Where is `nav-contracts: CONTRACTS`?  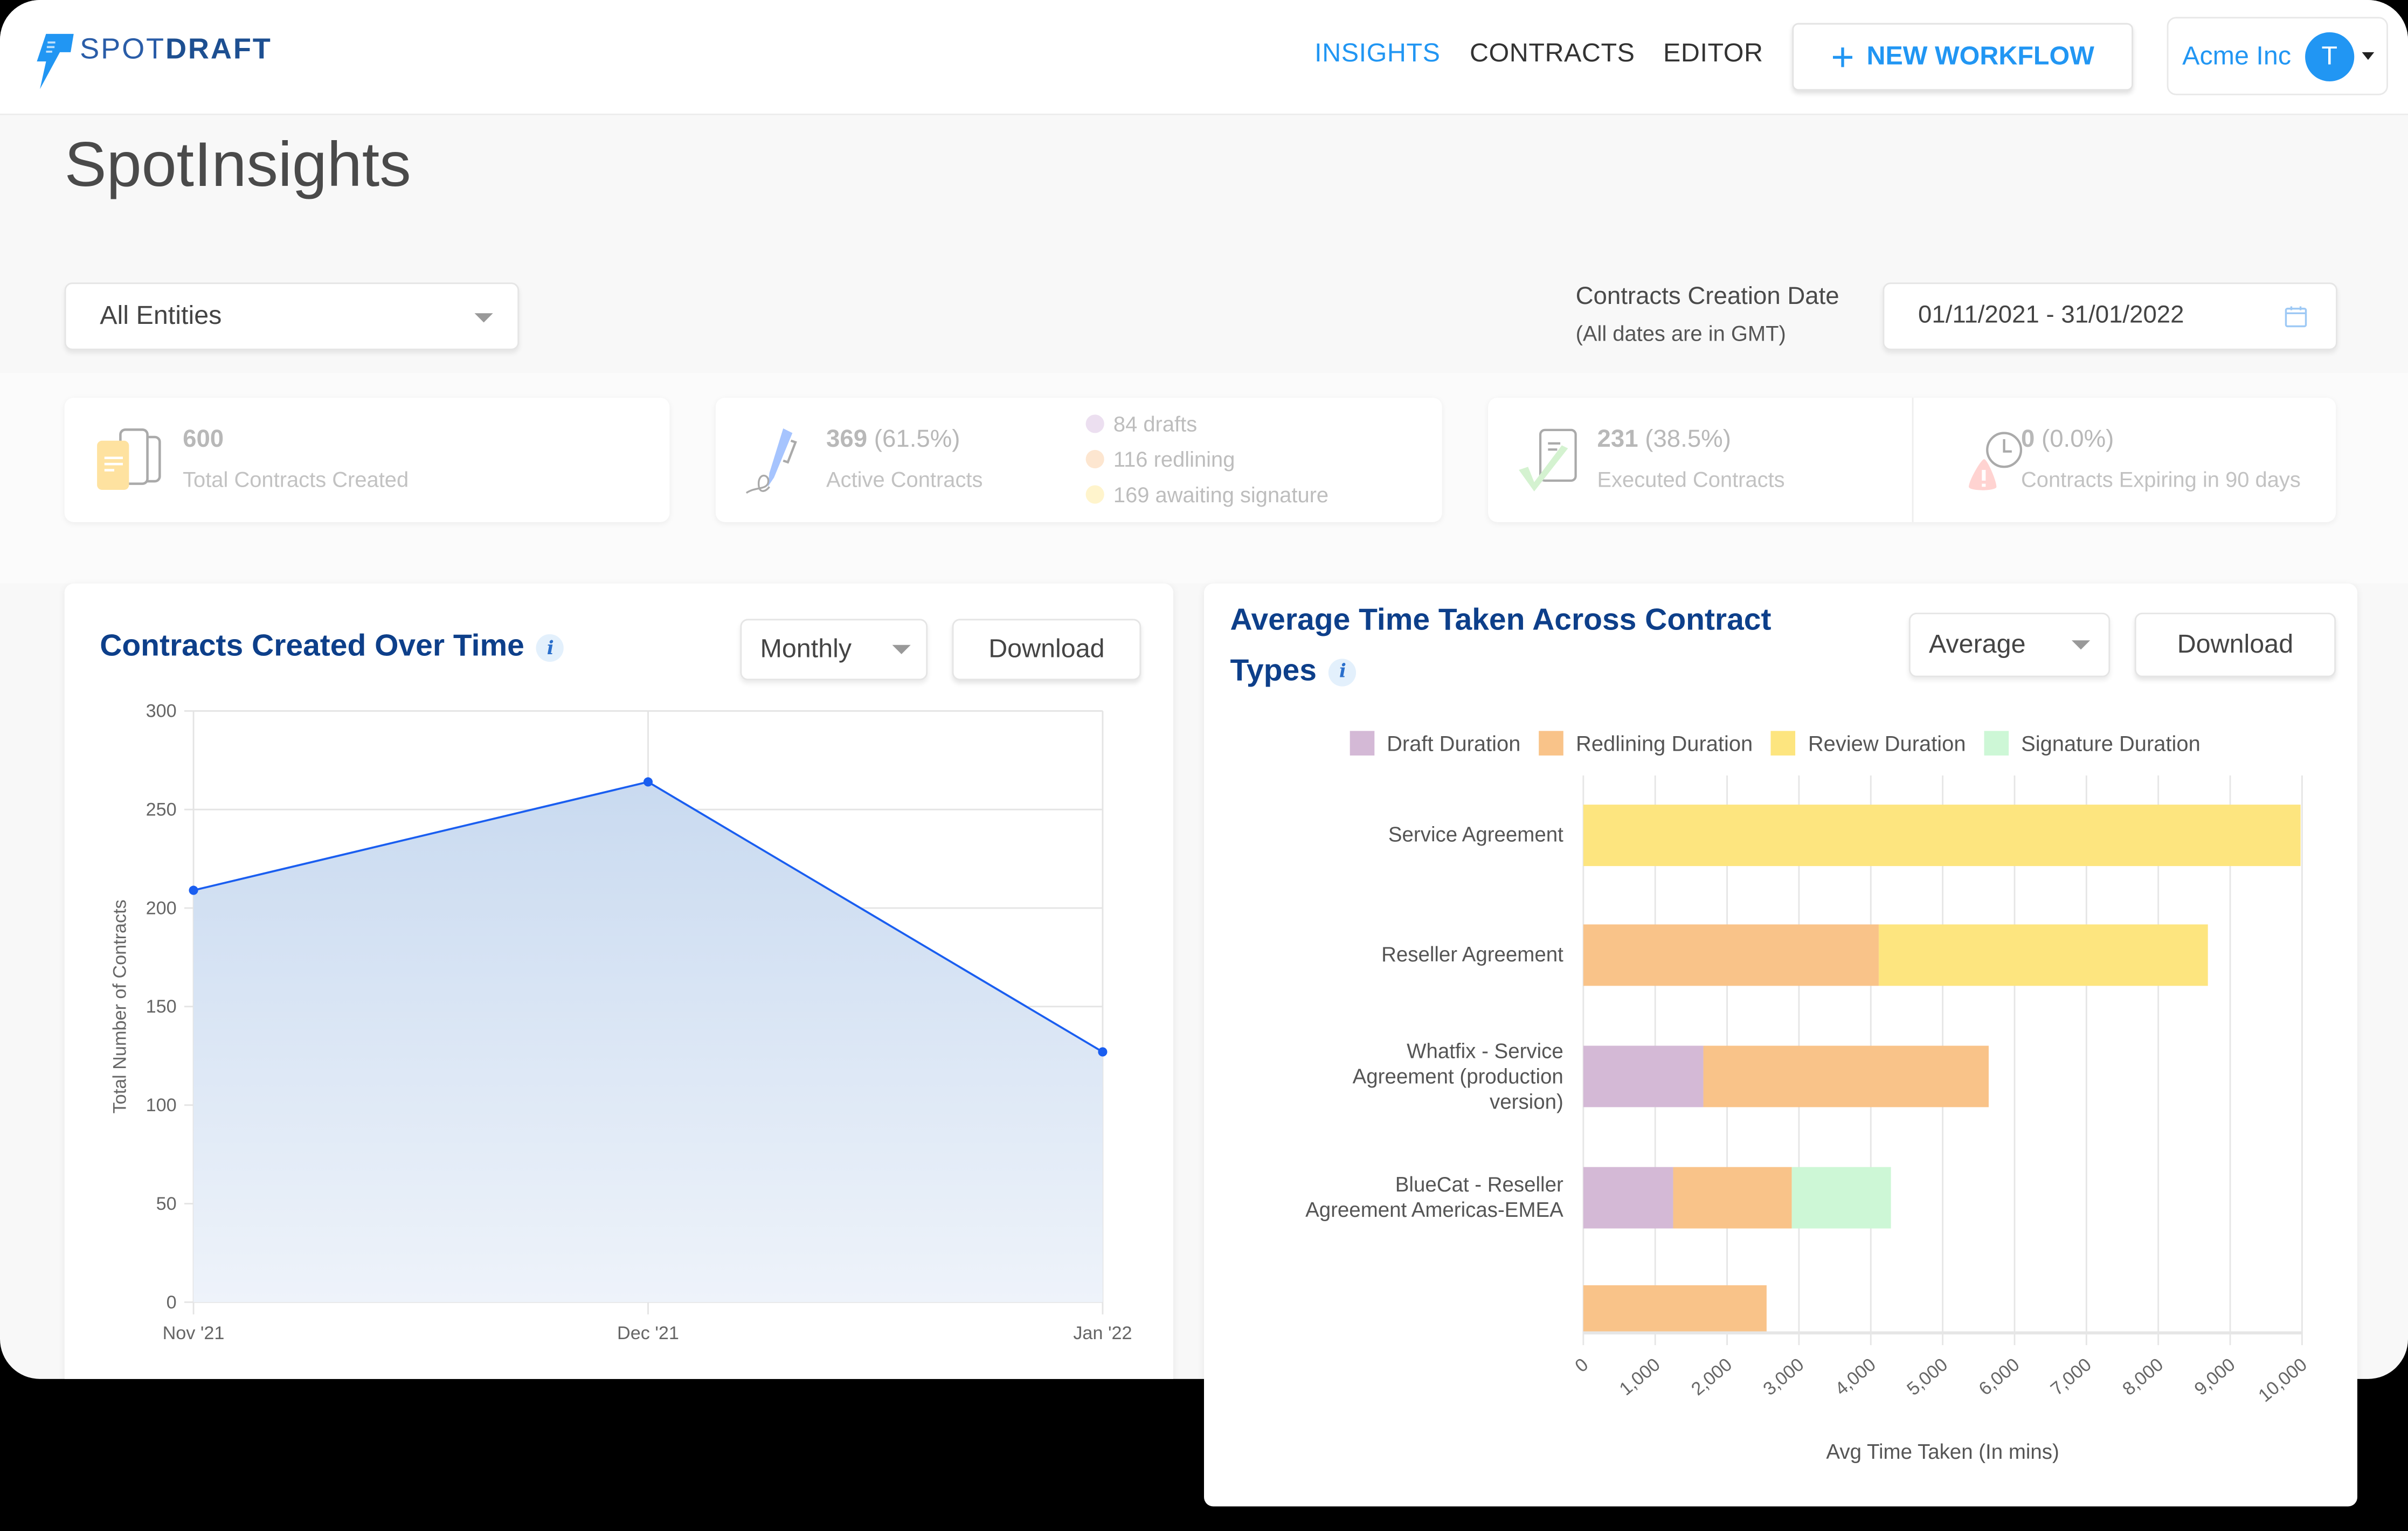
nav-contracts: CONTRACTS is located at coordinates (1552, 53).